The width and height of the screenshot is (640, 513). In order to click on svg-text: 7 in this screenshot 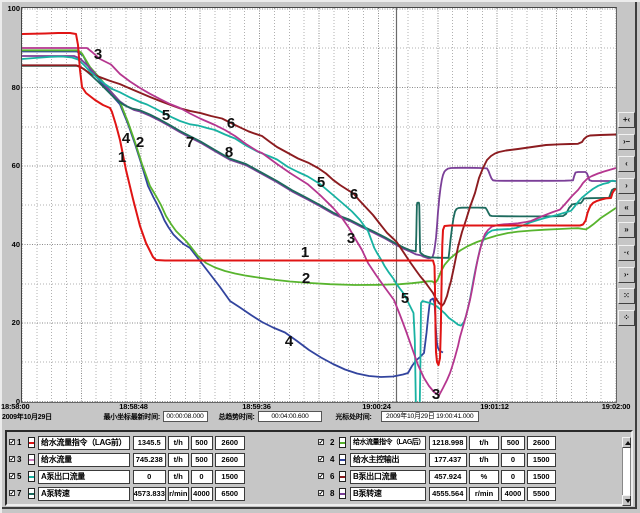, I will do `click(190, 142)`.